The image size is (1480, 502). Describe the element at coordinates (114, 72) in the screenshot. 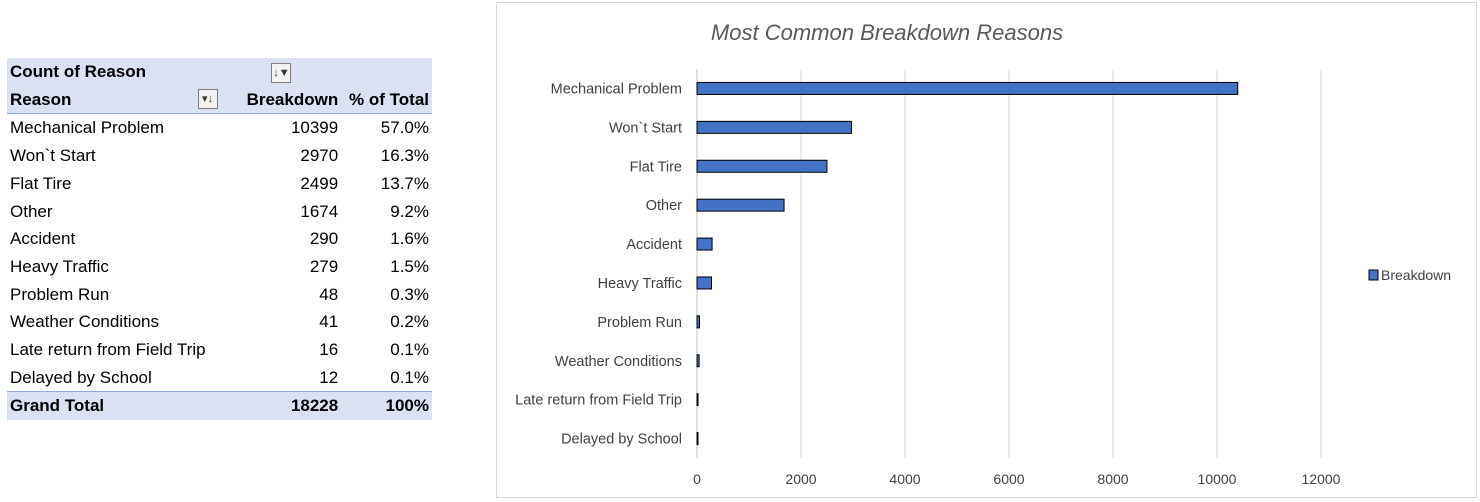

I see `pivot-header-title: Count of Reason` at that location.